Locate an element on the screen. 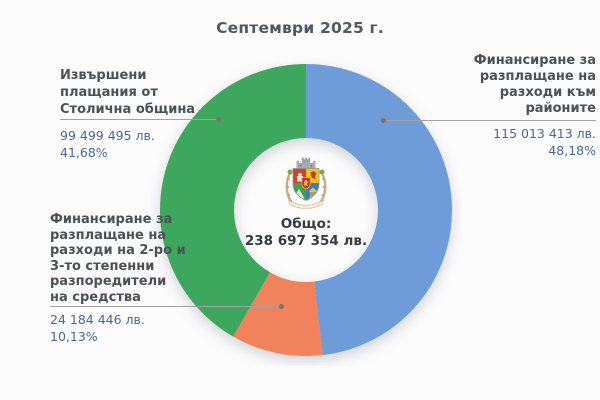 This screenshot has height=400, width=600. callout-label-line: на средства is located at coordinates (95, 297).